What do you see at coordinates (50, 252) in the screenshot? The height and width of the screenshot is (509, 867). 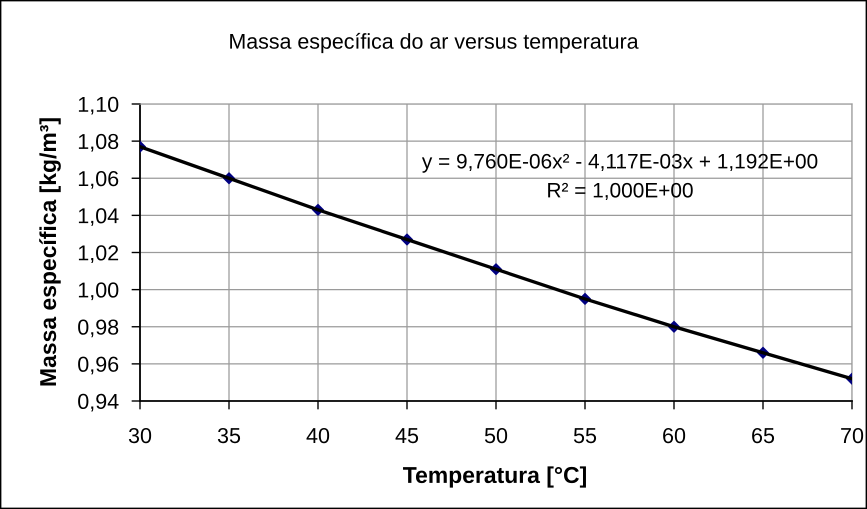 I see `y-axis-title: Massa específica [kg/m³]` at bounding box center [50, 252].